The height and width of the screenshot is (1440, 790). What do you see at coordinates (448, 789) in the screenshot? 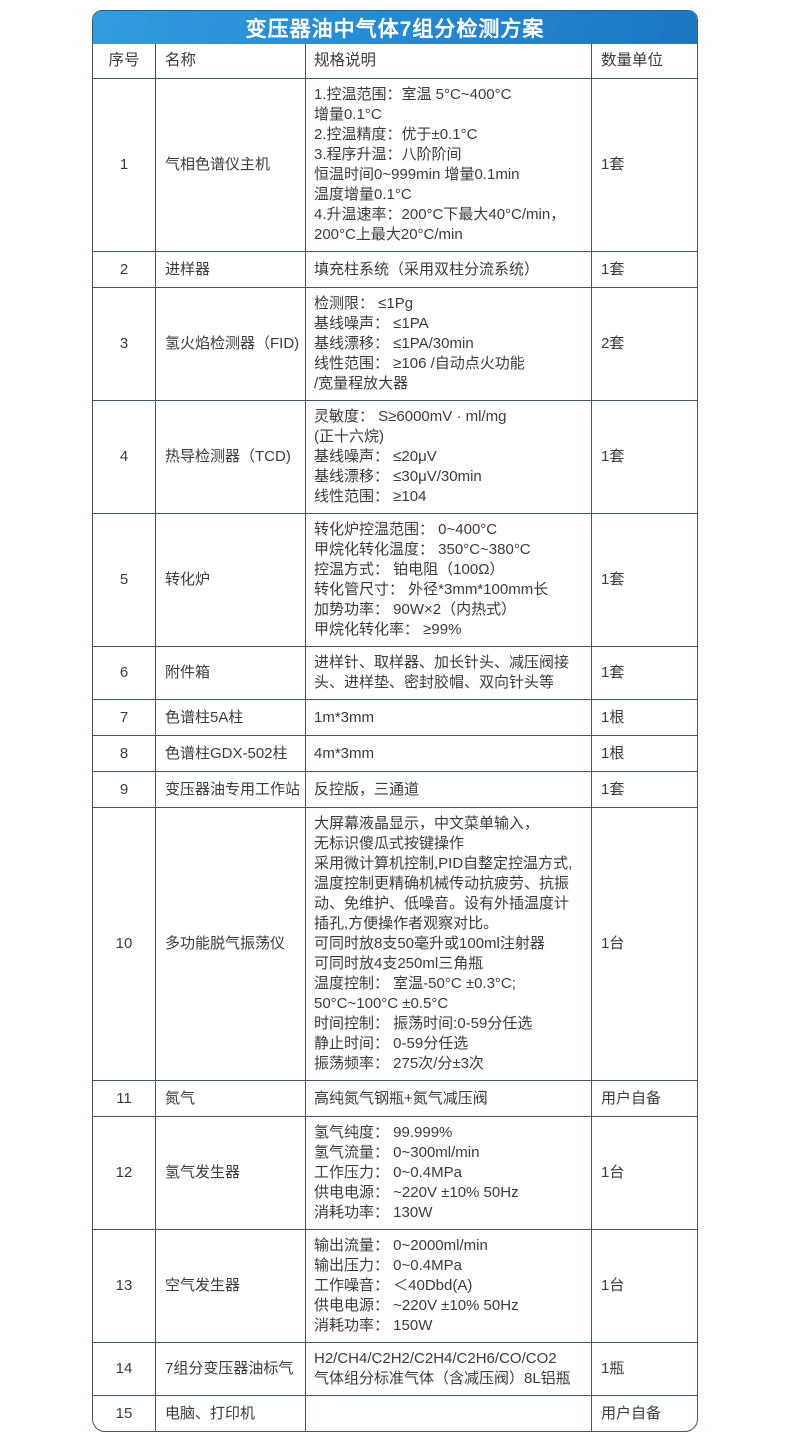
I see `cell-spec: 反控版，三通道` at bounding box center [448, 789].